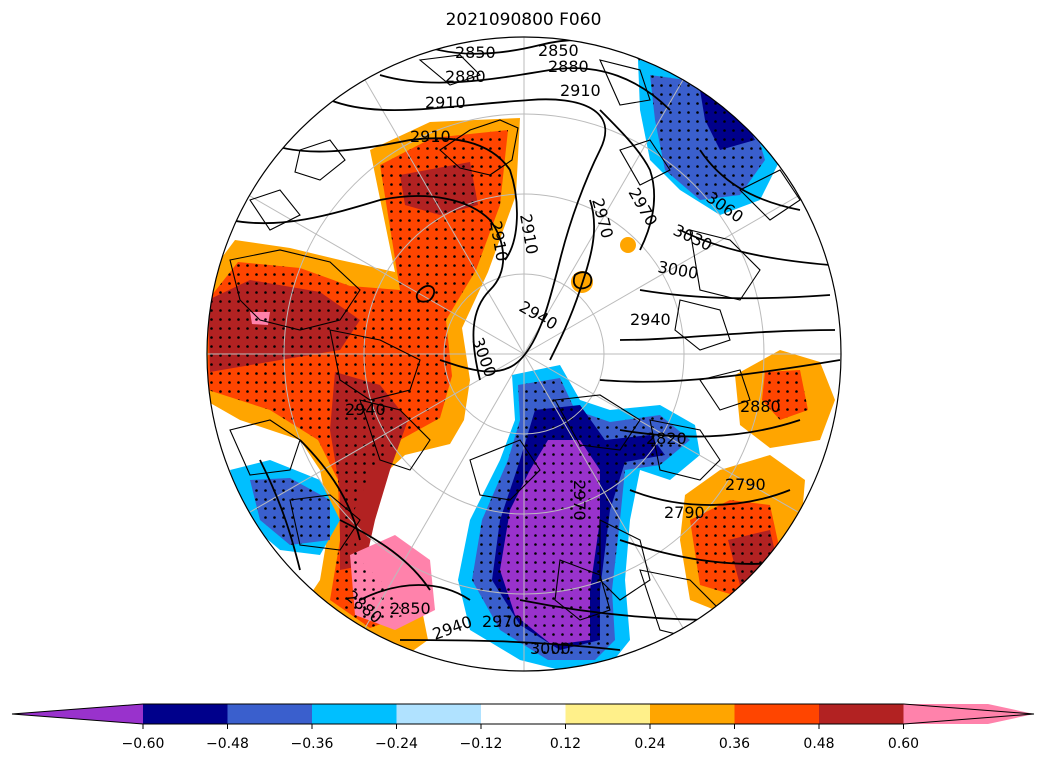 This screenshot has height=763, width=1047. I want to click on colorbar-tick-label: 0.48, so click(819, 744).